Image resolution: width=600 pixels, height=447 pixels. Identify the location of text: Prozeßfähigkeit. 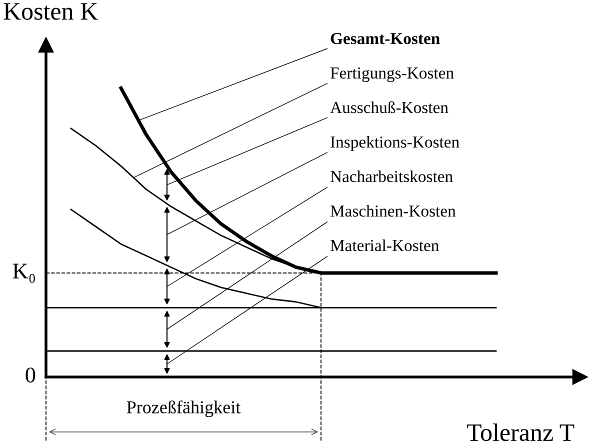
(183, 409).